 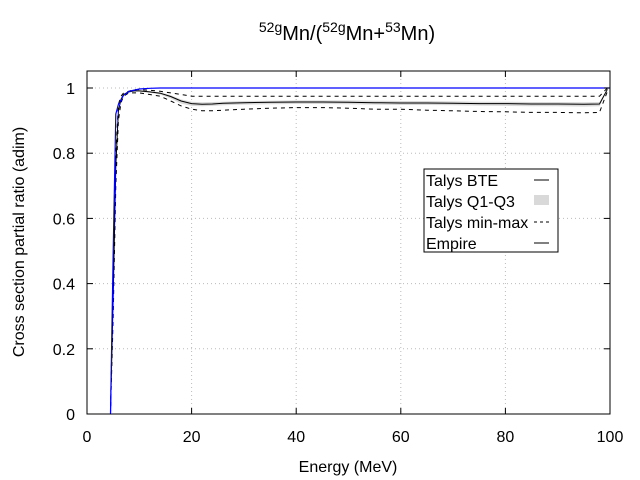 What do you see at coordinates (418, 34) in the screenshot?
I see `title-part-3: Mn)` at bounding box center [418, 34].